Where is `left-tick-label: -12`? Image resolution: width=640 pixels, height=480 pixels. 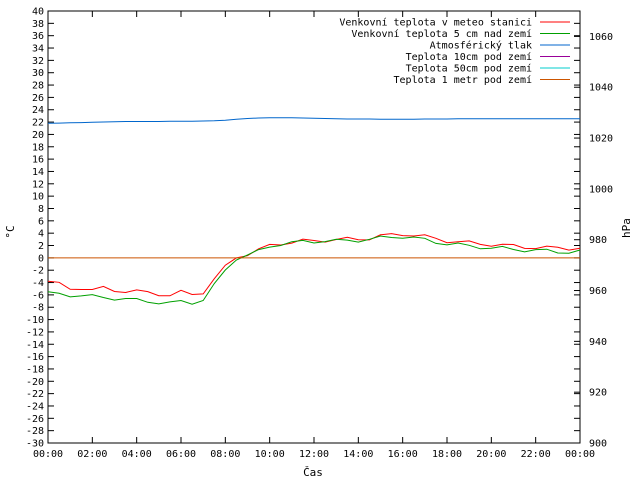
left-tick-label: -12 is located at coordinates (35, 332).